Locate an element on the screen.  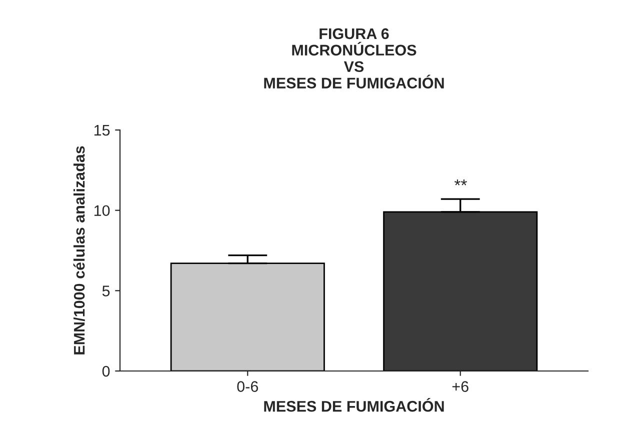
y-tick-label: 15 is located at coordinates (102, 130).